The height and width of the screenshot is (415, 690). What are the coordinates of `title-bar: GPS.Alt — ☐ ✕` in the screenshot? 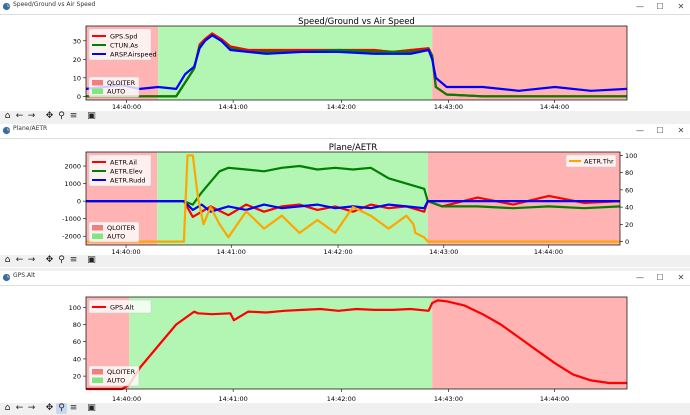 It's located at (345, 278).